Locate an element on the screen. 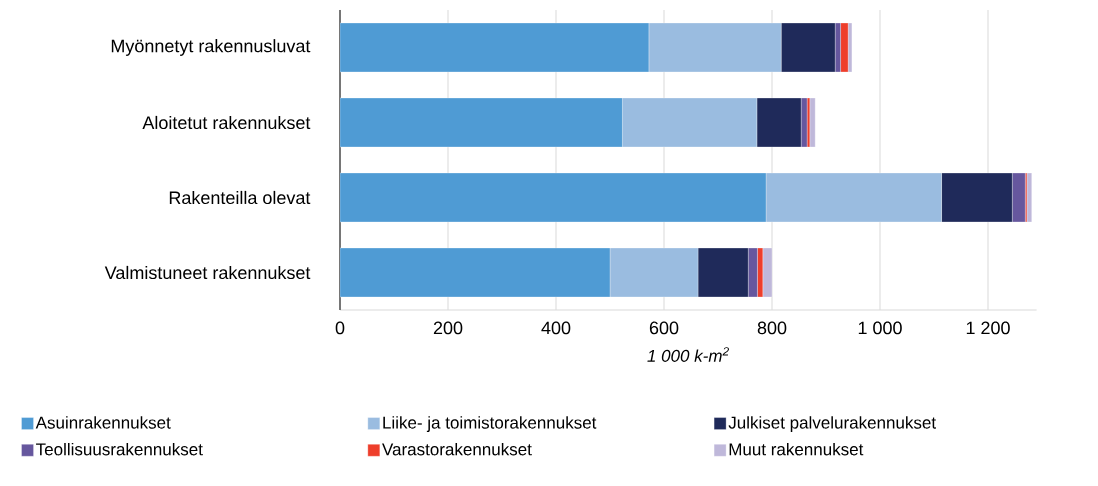  y-tick-label: Valmistuneet rakennukset is located at coordinates (207, 272).